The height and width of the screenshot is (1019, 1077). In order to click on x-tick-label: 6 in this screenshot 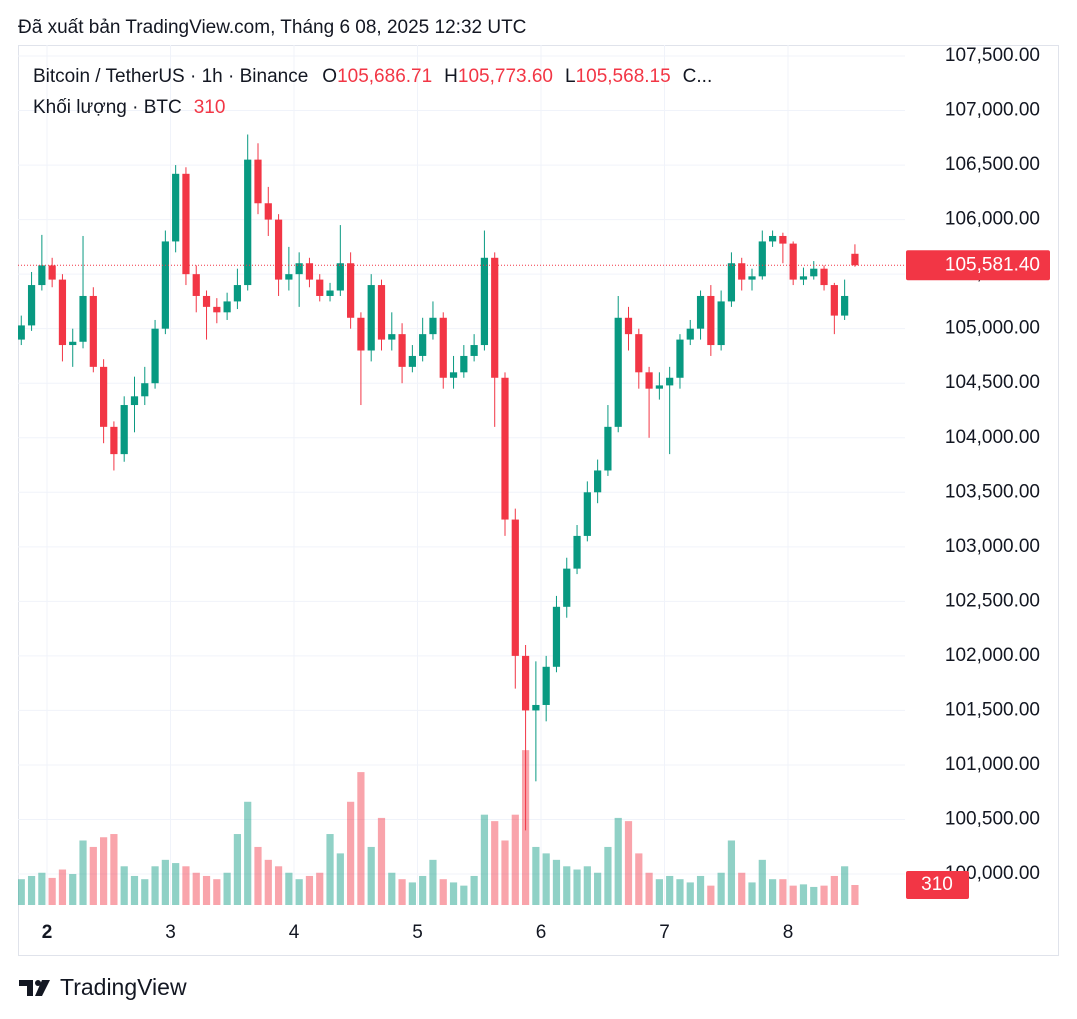, I will do `click(541, 932)`.